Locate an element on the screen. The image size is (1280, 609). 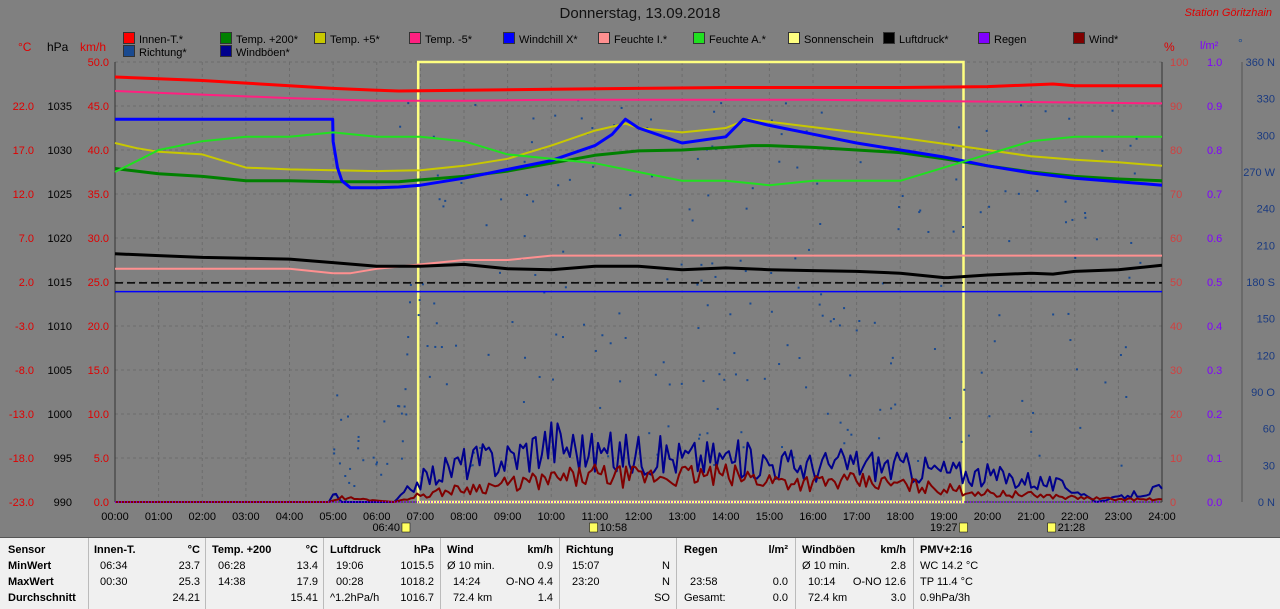
direction-tick-label: 180 S is located at coordinates (1260, 283).